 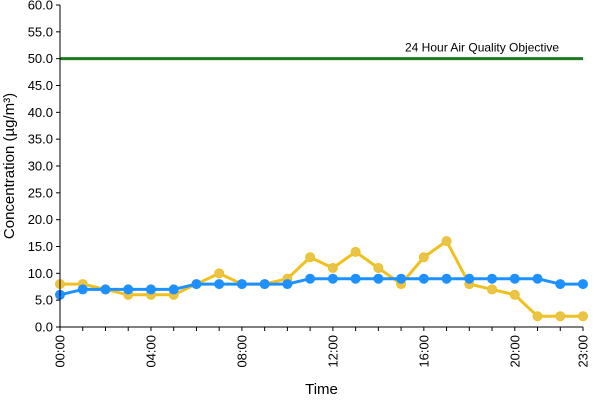 What do you see at coordinates (40, 31) in the screenshot?
I see `y-tick-label: 55.0` at bounding box center [40, 31].